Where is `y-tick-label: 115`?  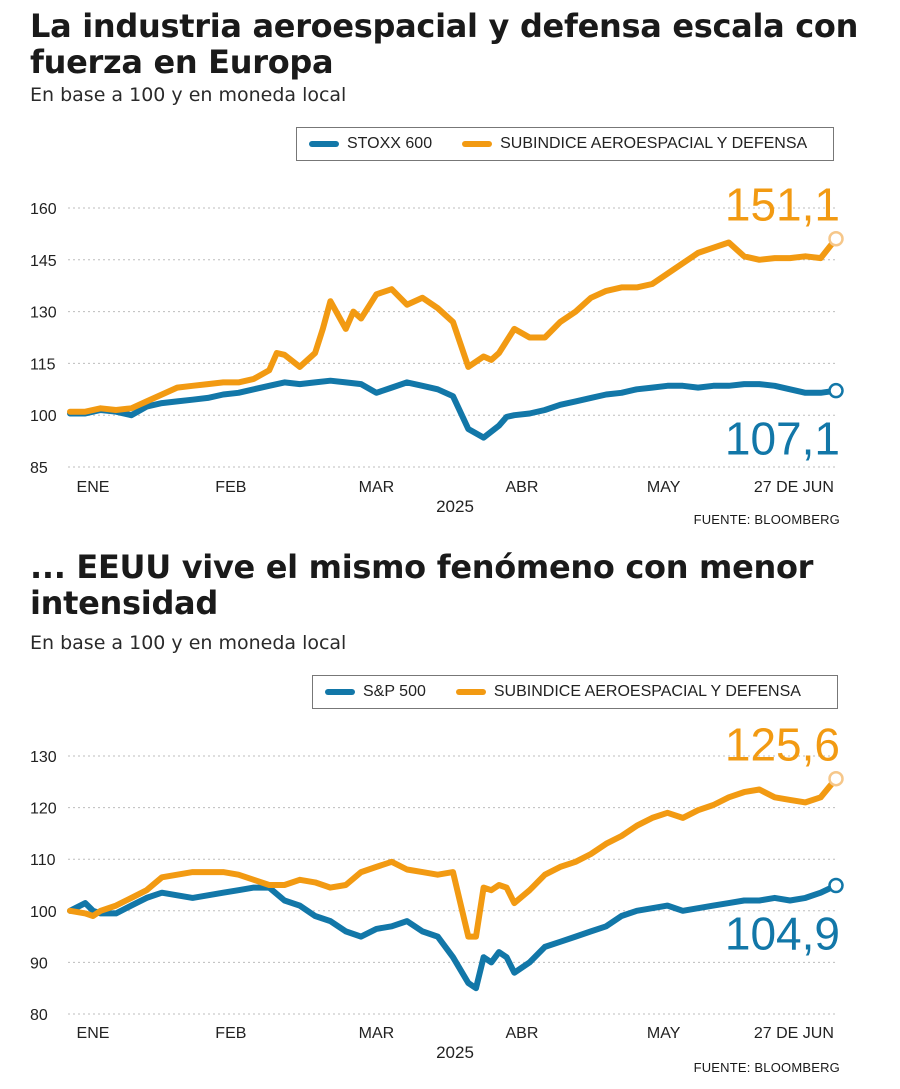
y-tick-label: 115 is located at coordinates (43, 364).